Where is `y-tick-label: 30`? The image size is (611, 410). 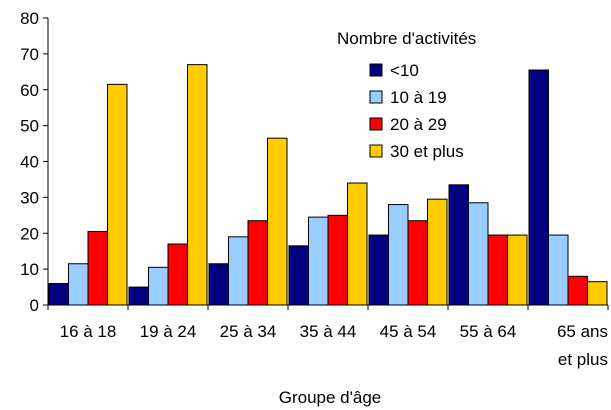
y-tick-label: 30 is located at coordinates (29, 197).